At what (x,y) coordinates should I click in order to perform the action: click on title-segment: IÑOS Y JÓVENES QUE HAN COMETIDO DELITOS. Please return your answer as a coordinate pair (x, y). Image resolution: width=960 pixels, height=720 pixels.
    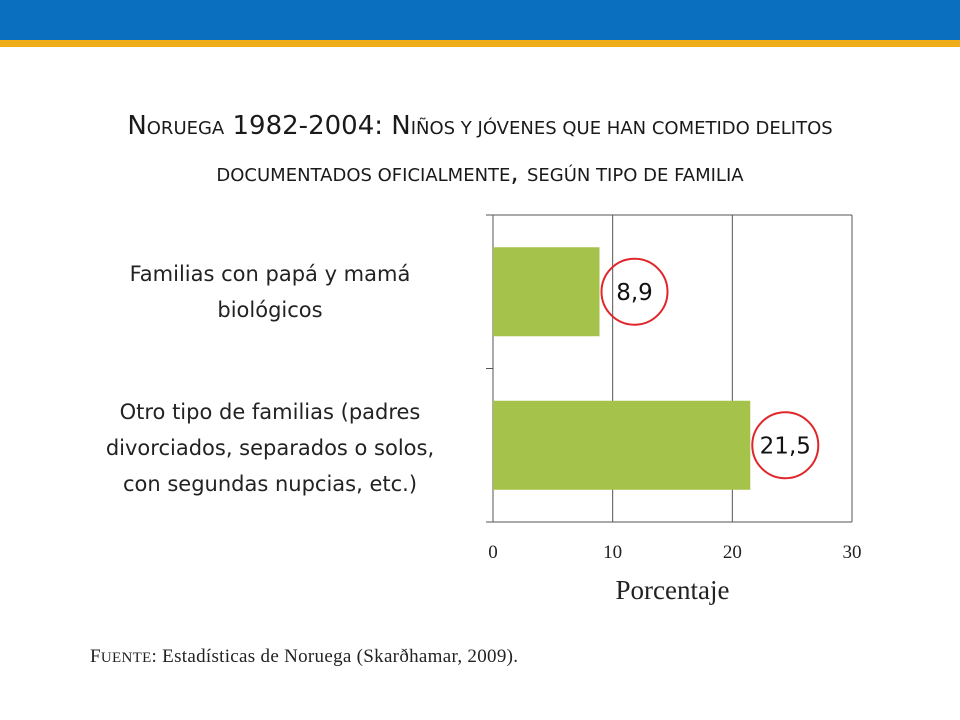
    Looking at the image, I should click on (621, 128).